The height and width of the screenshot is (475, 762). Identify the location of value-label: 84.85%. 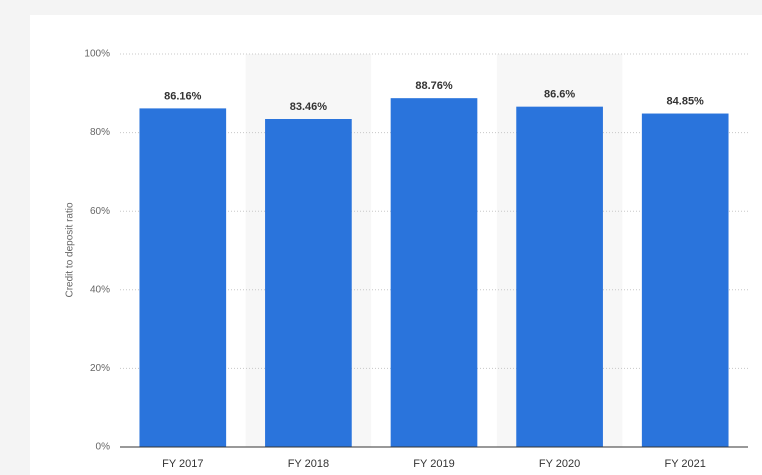
(686, 101).